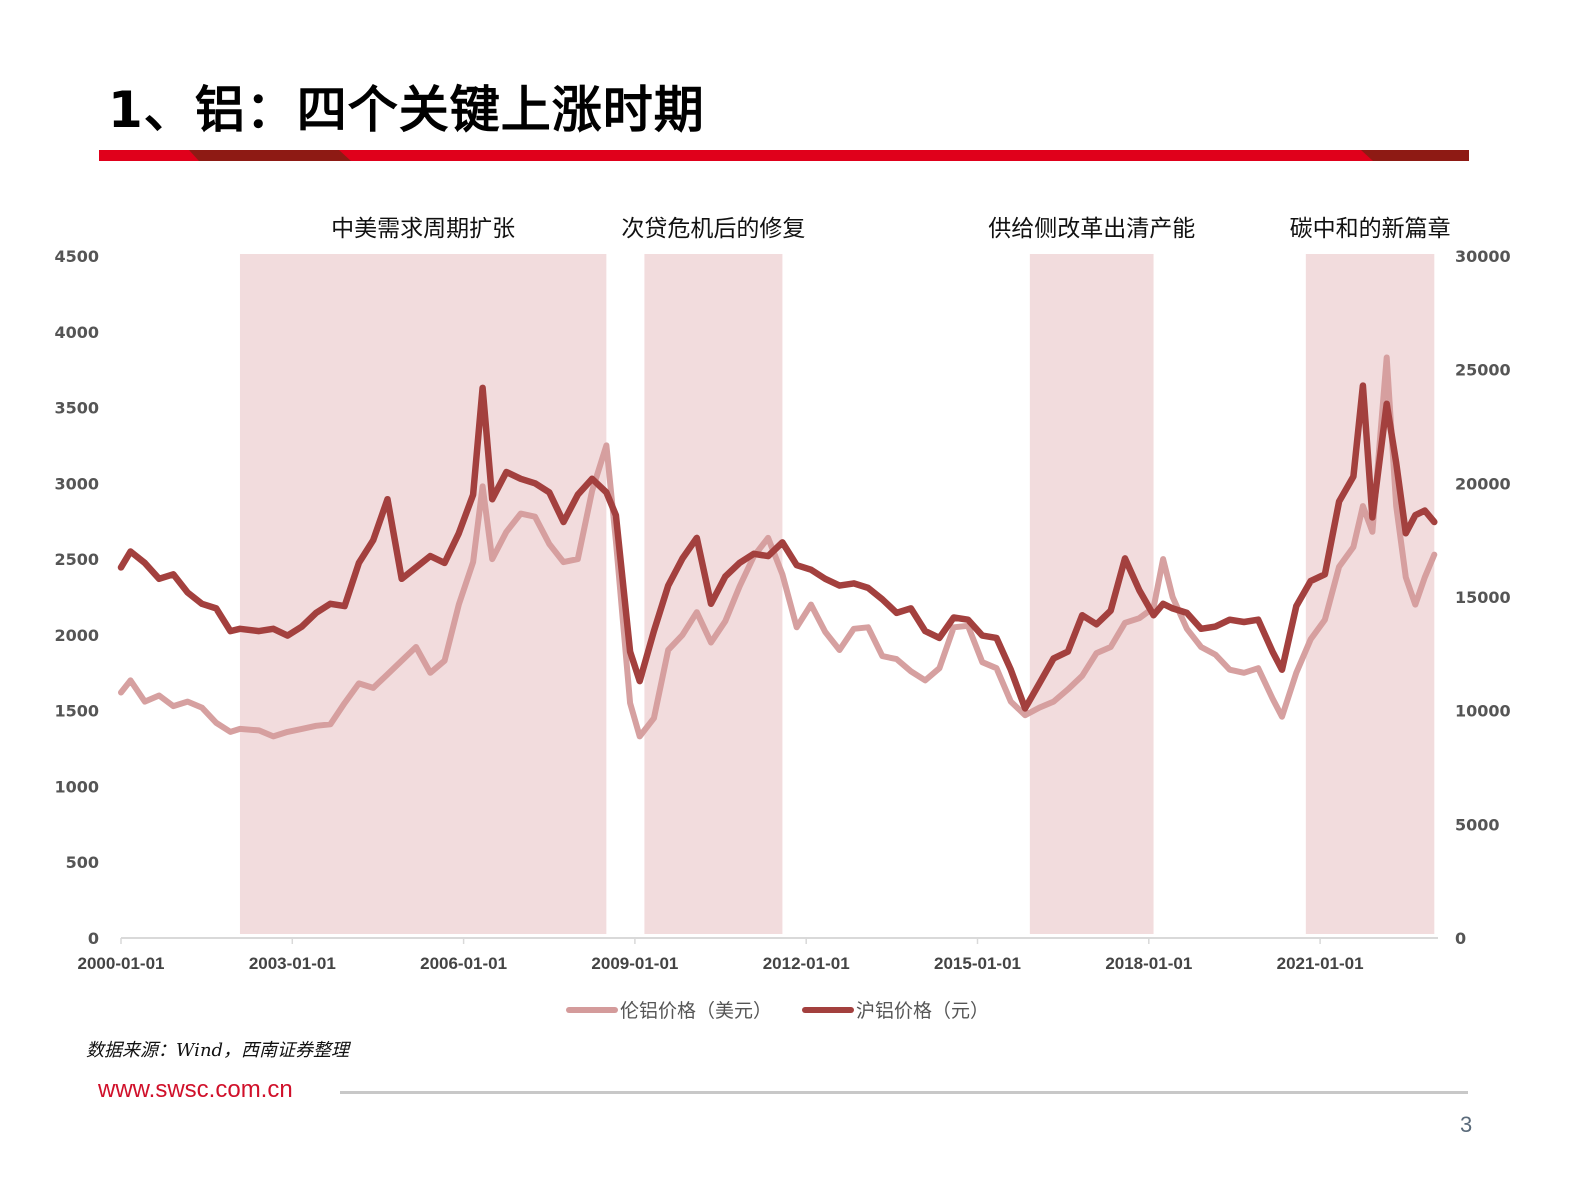 This screenshot has width=1587, height=1190. I want to click on y-right-tick-label: 20000, so click(1483, 483).